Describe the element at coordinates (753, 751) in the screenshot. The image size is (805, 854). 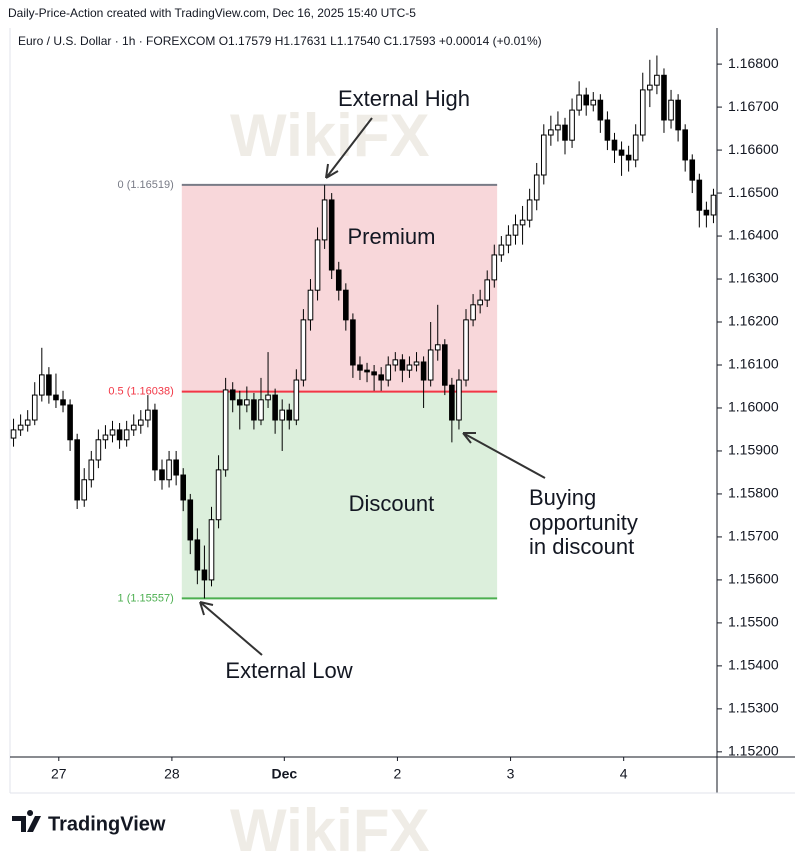
I see `y-tick-label: 1.15200` at that location.